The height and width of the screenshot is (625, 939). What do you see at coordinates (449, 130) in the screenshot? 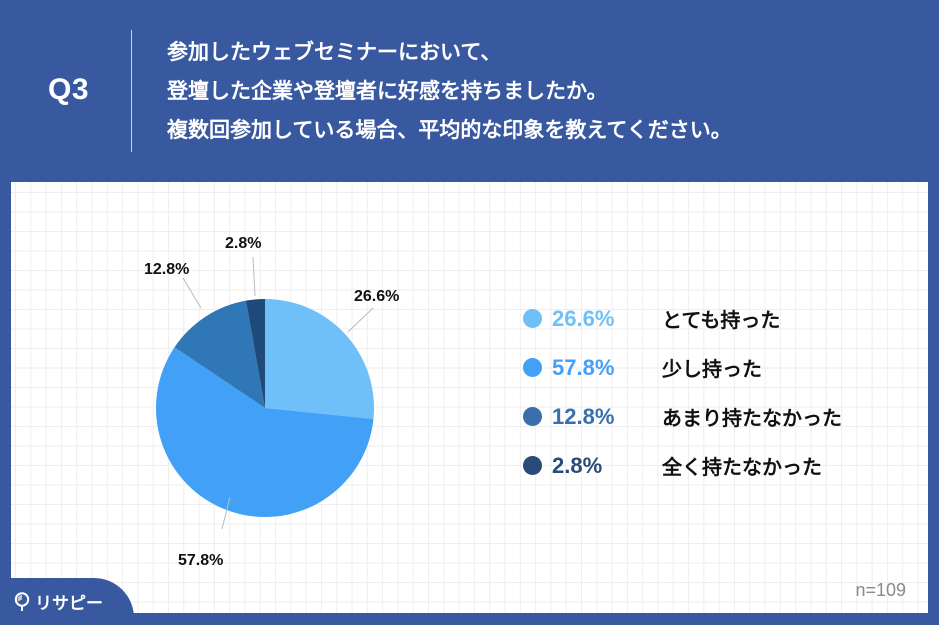
I see `question-line-3: 複数回参加している場合、平均的な印象を教えてください。` at bounding box center [449, 130].